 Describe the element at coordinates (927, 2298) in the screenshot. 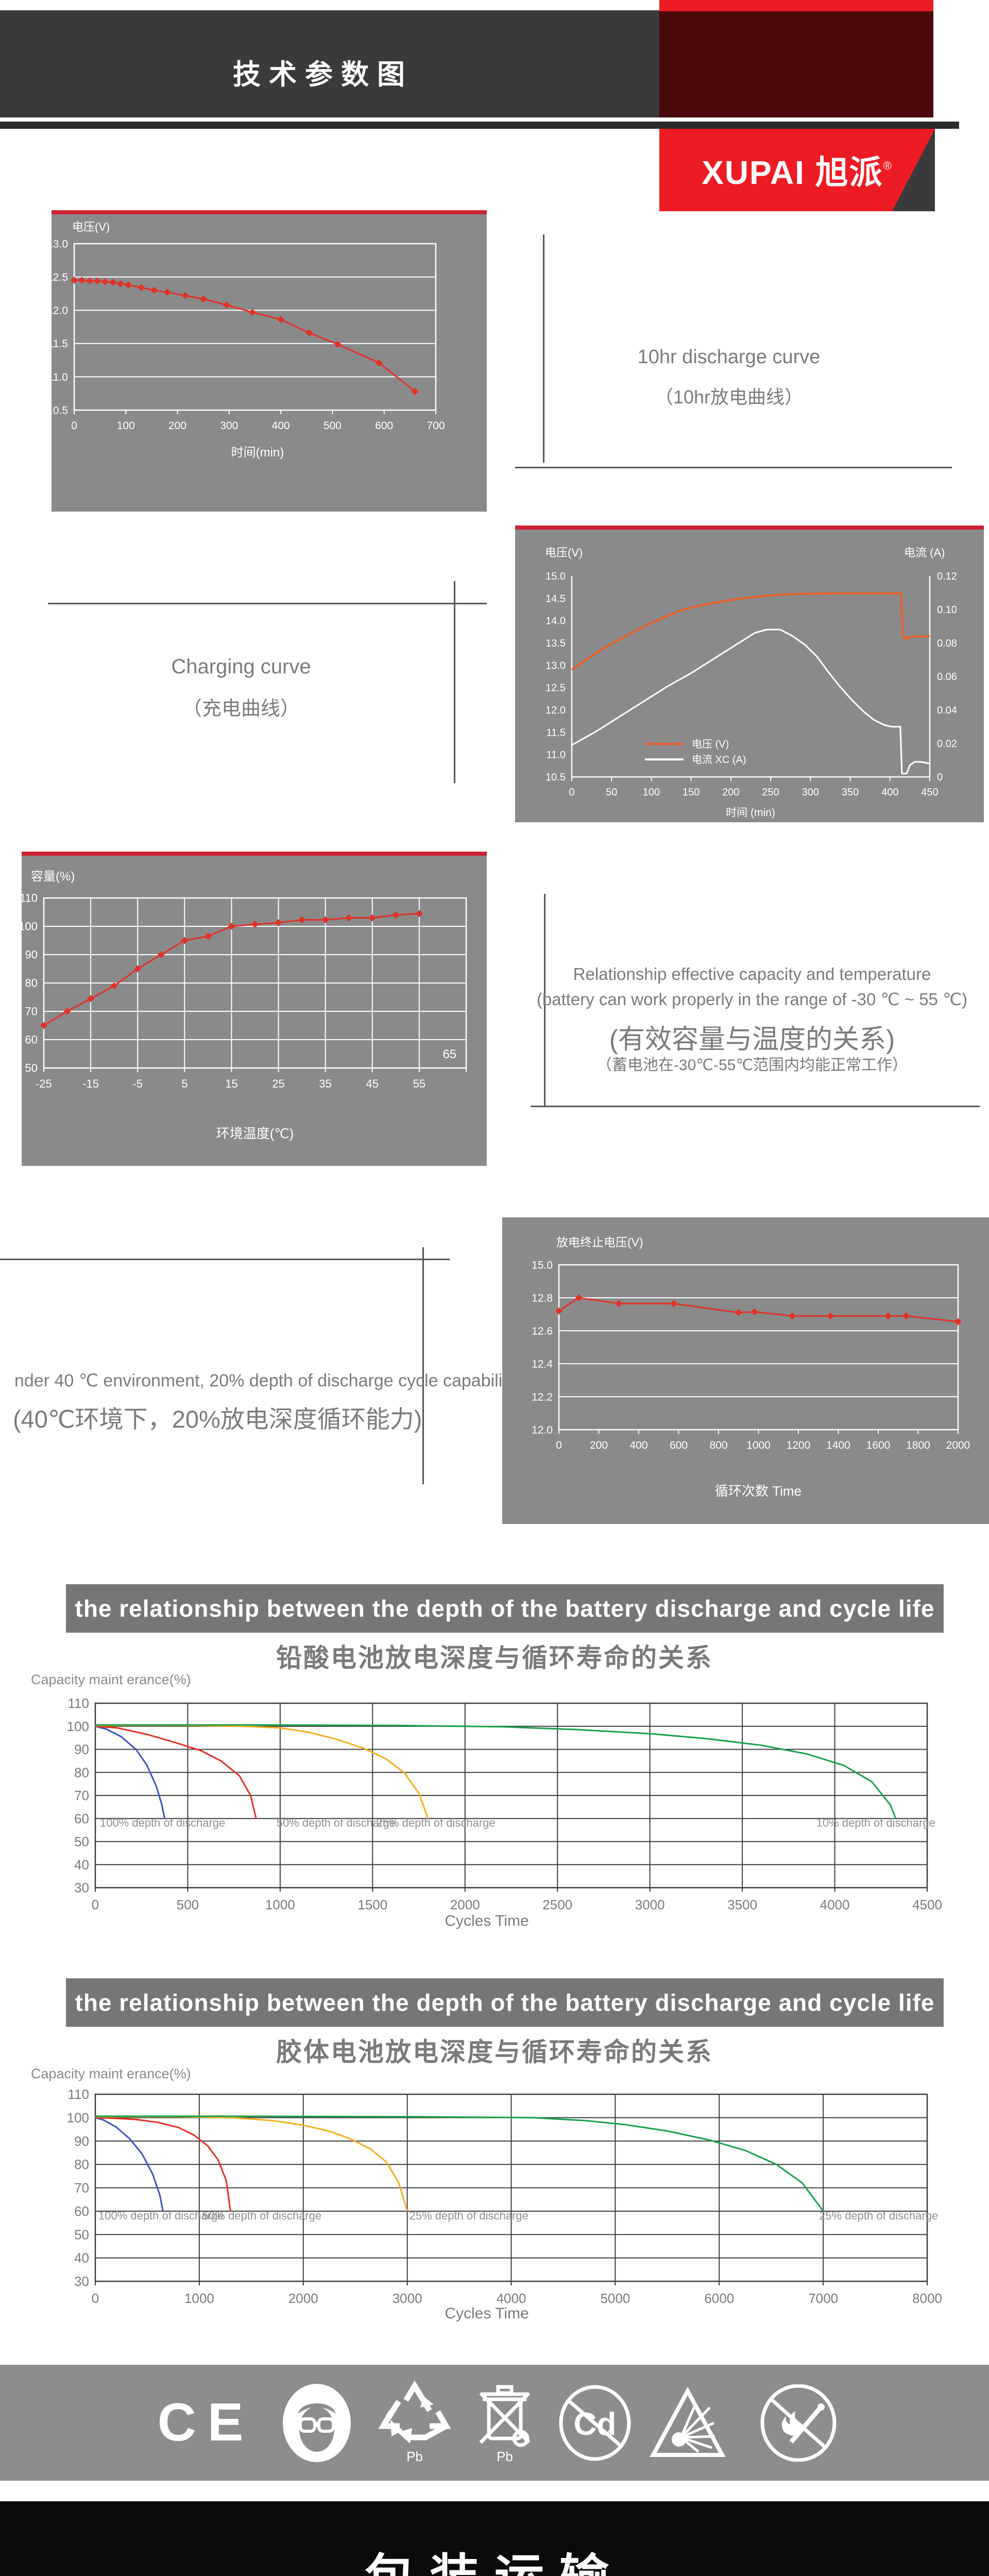

I see `svg-text: 8000` at that location.